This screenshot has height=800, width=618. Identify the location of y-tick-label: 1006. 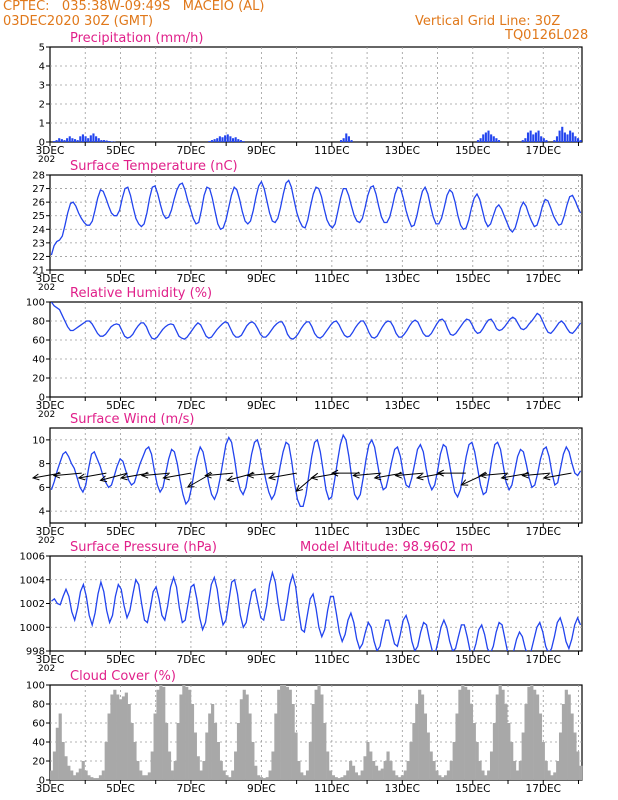
(32, 557).